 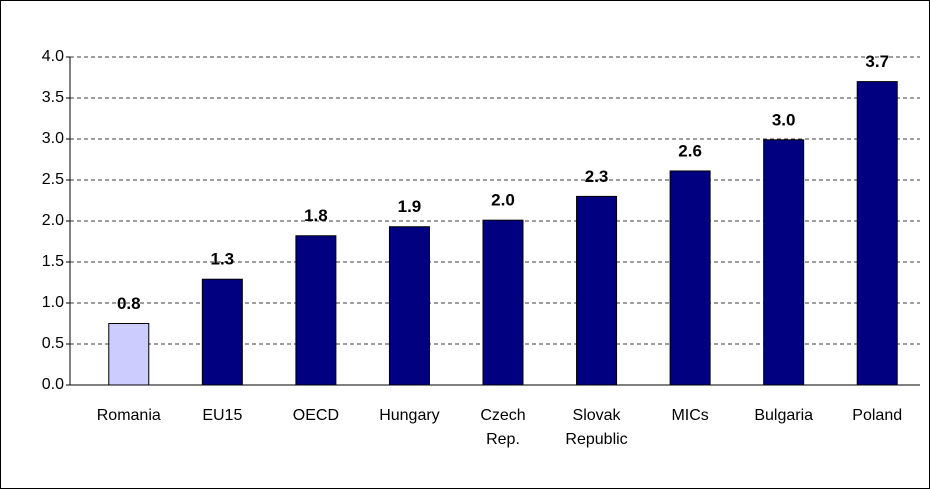 I want to click on x-tick-label: Hungary, so click(x=409, y=415).